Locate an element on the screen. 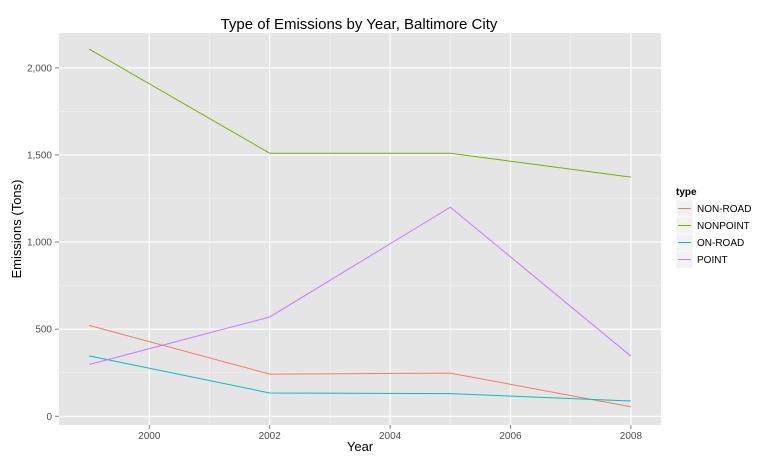 This screenshot has width=778, height=461. x-tick-label: 2006 is located at coordinates (510, 436).